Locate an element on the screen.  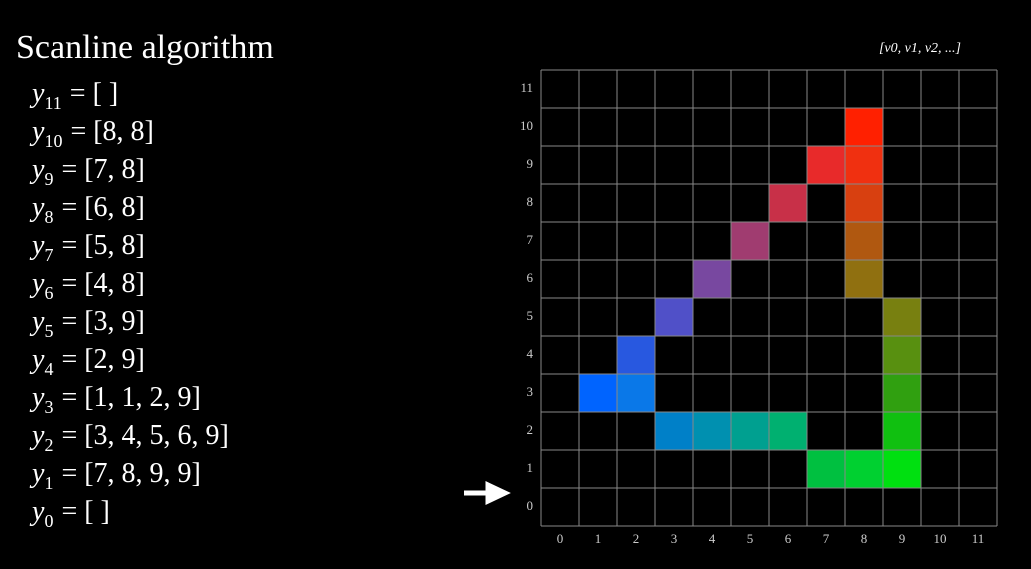
x-label: 4 is located at coordinates (712, 538).